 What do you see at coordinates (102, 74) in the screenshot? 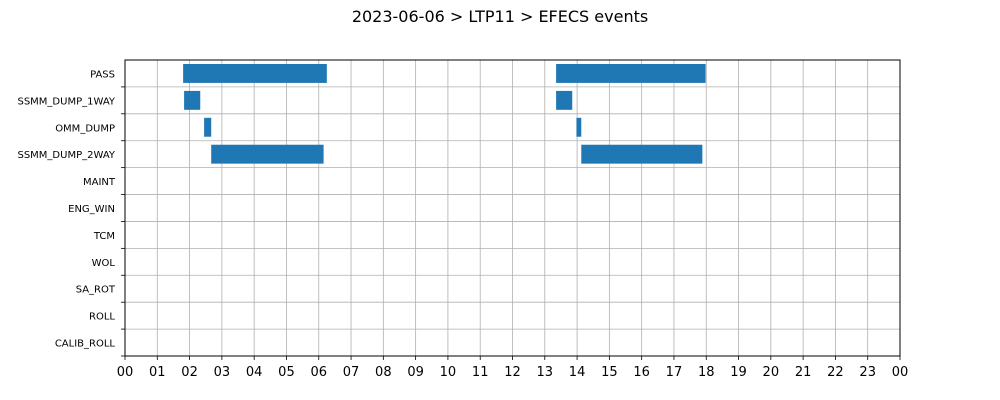
I see `y-tick-label: PASS` at bounding box center [102, 74].